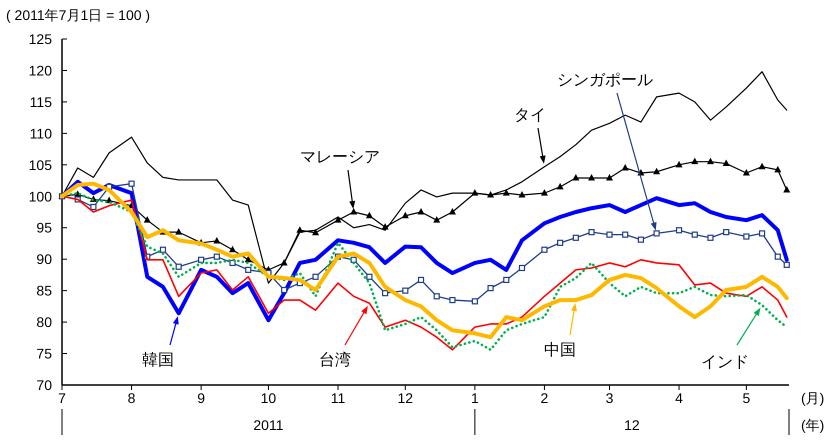 The height and width of the screenshot is (440, 838). Describe the element at coordinates (746, 398) in the screenshot. I see `x-tick-label: 5` at that location.